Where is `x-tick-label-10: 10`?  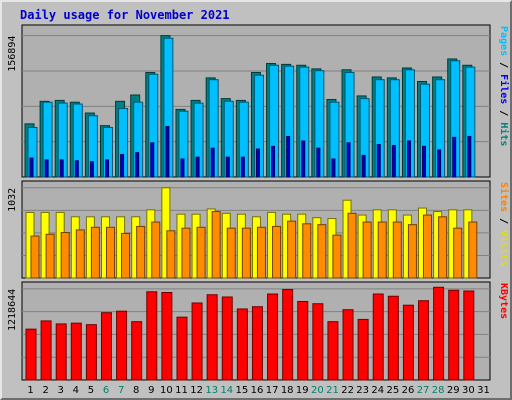
x-tick-label-10: 10 is located at coordinates (166, 390).